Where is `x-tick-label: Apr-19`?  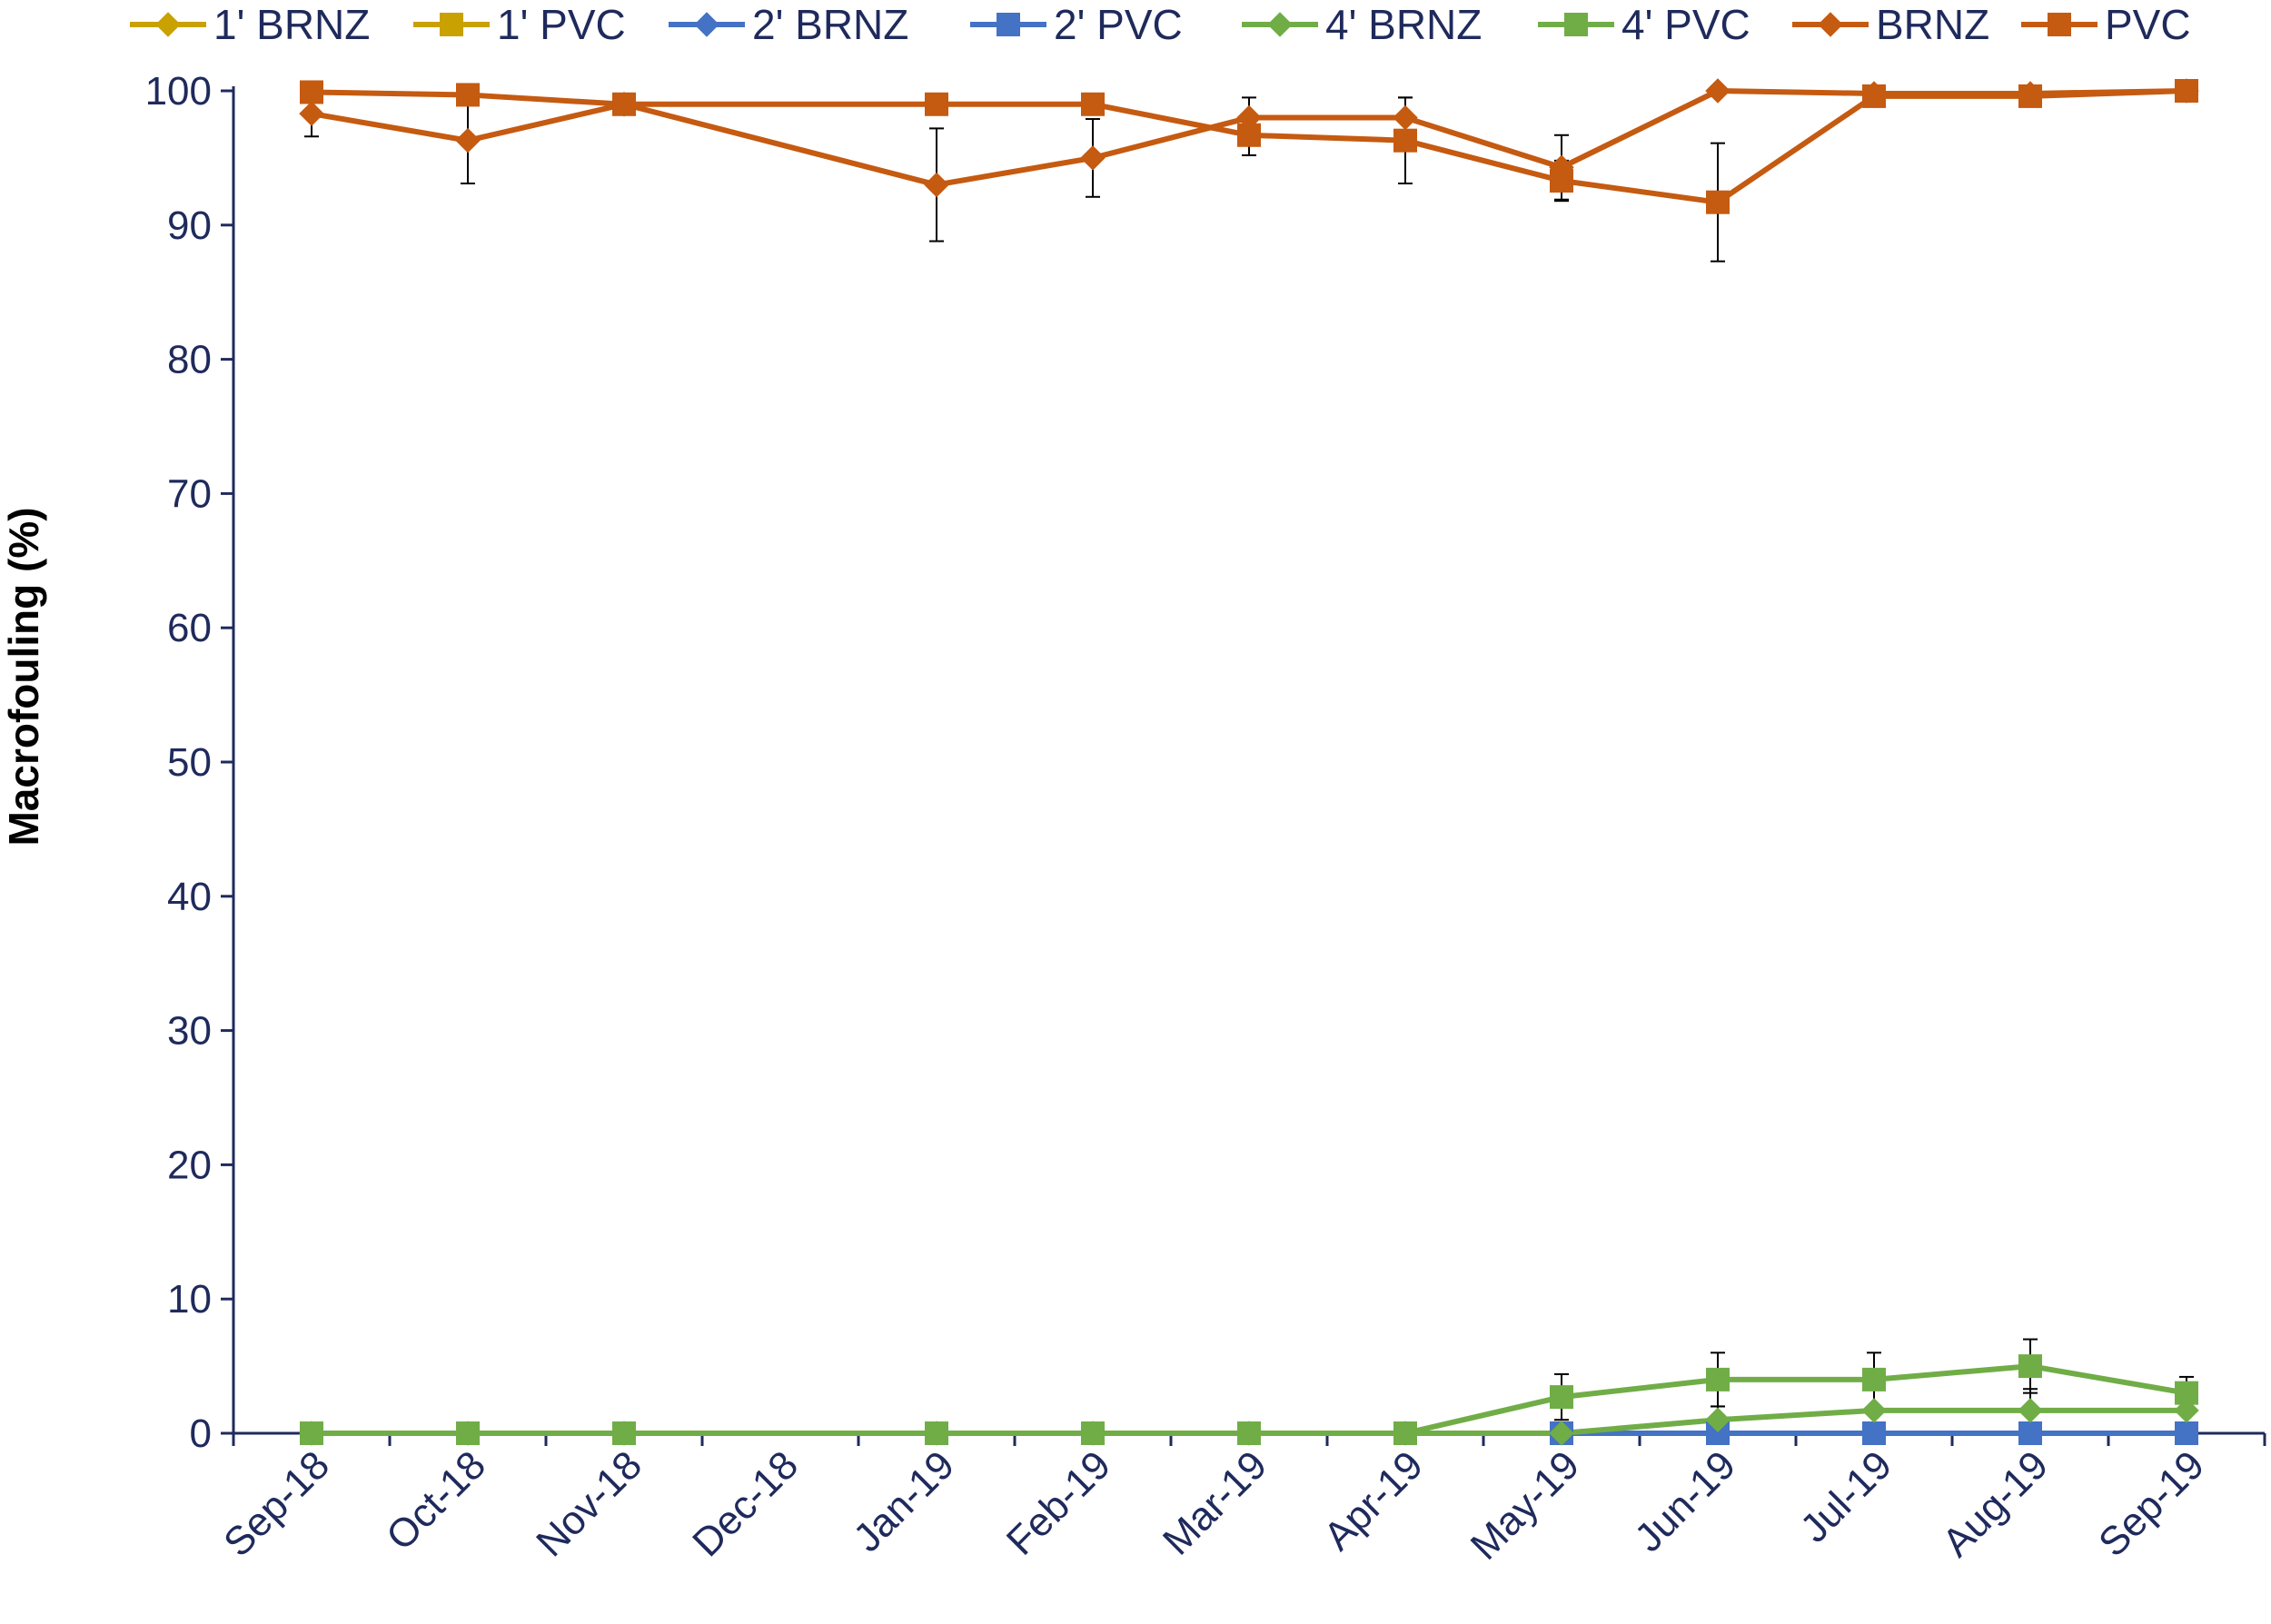 x-tick-label: Apr-19 is located at coordinates (1373, 1500).